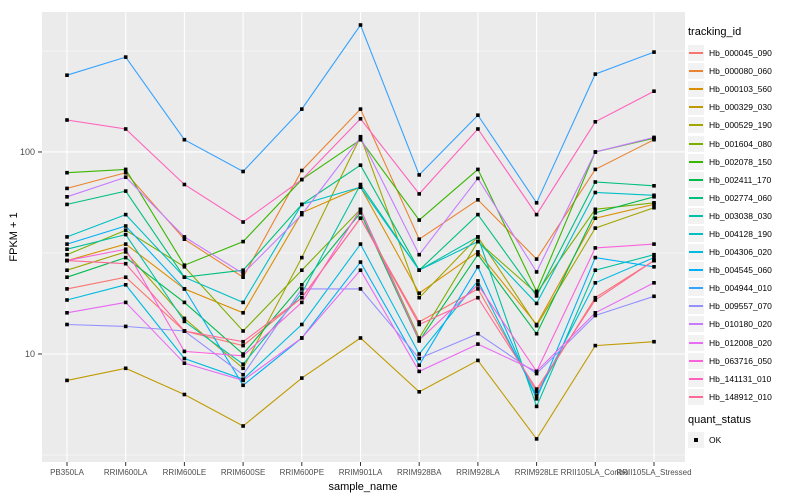  Describe the element at coordinates (740, 233) in the screenshot. I see `legend-label: Hb_004128_190` at that location.